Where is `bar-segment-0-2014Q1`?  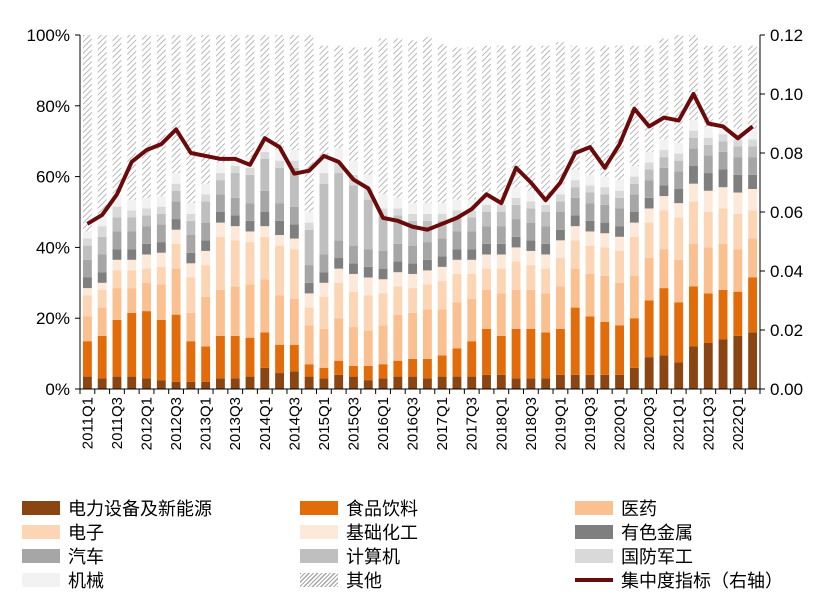
bar-segment-0-2014Q1 is located at coordinates (265, 378).